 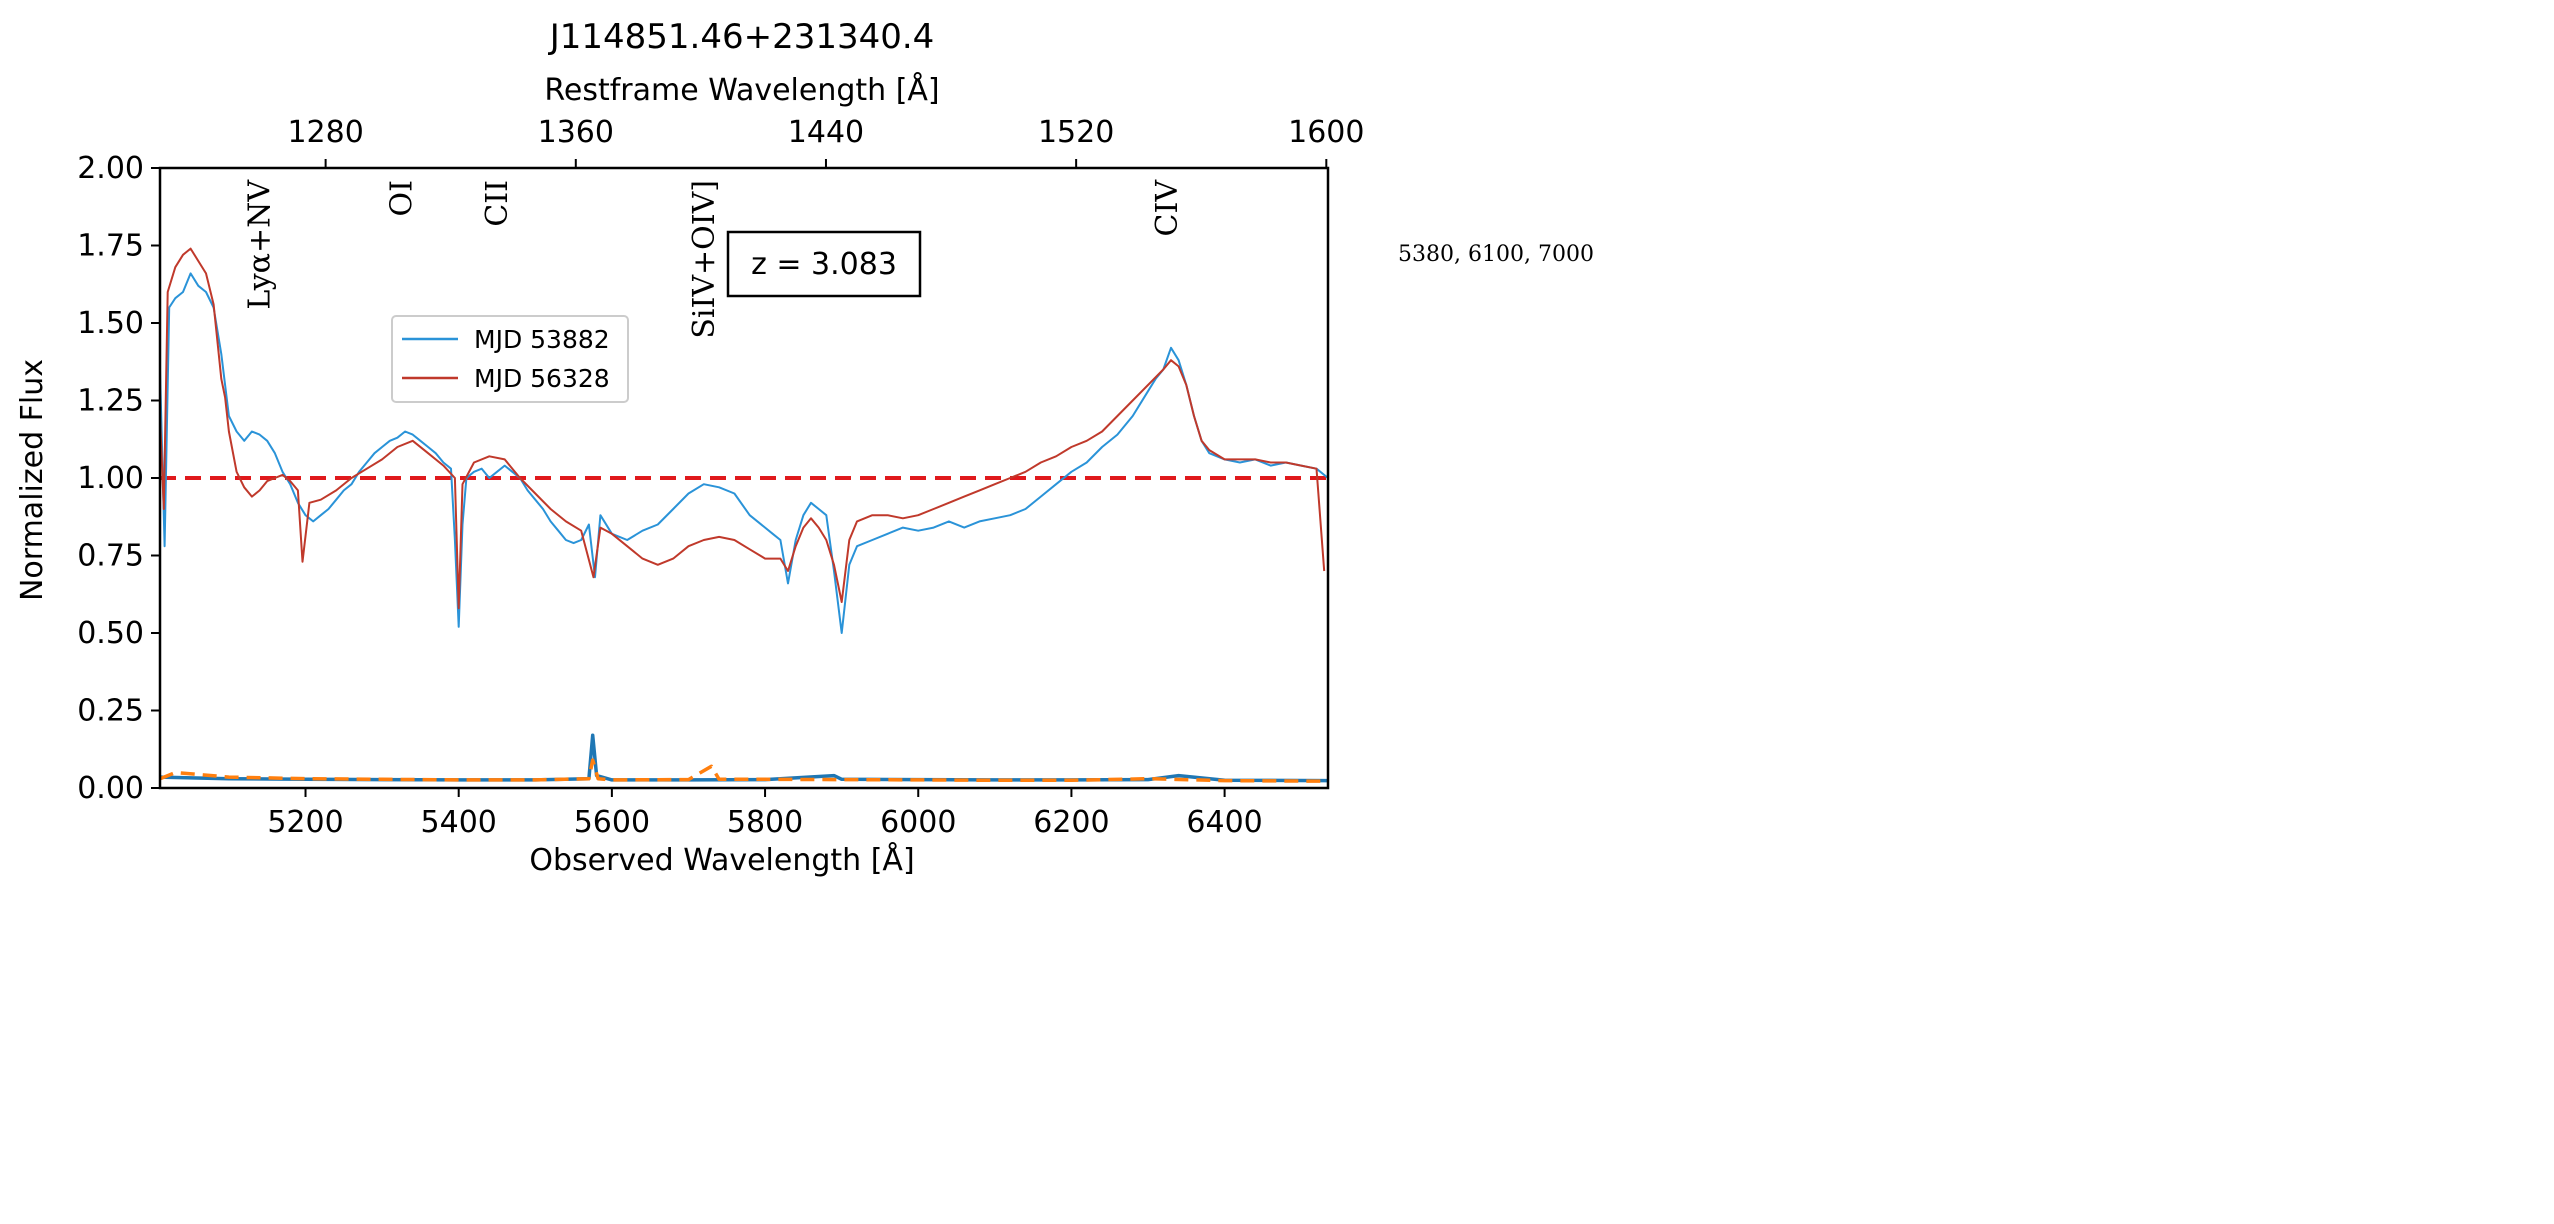 I want to click on legend-label-2: MJD 56328, so click(x=542, y=378).